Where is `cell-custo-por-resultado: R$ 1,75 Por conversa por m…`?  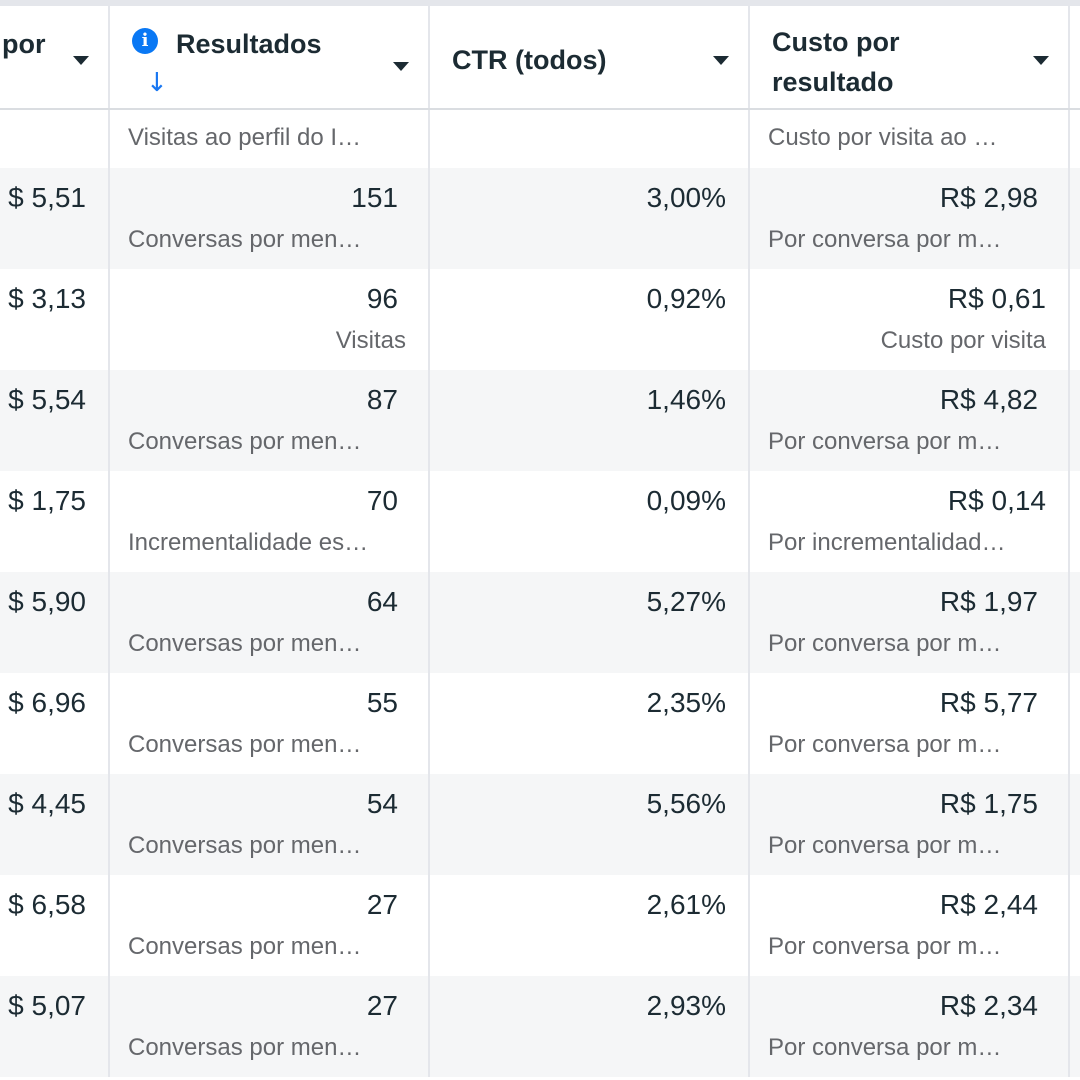 cell-custo-por-resultado: R$ 1,75 Por conversa por m… is located at coordinates (910, 824).